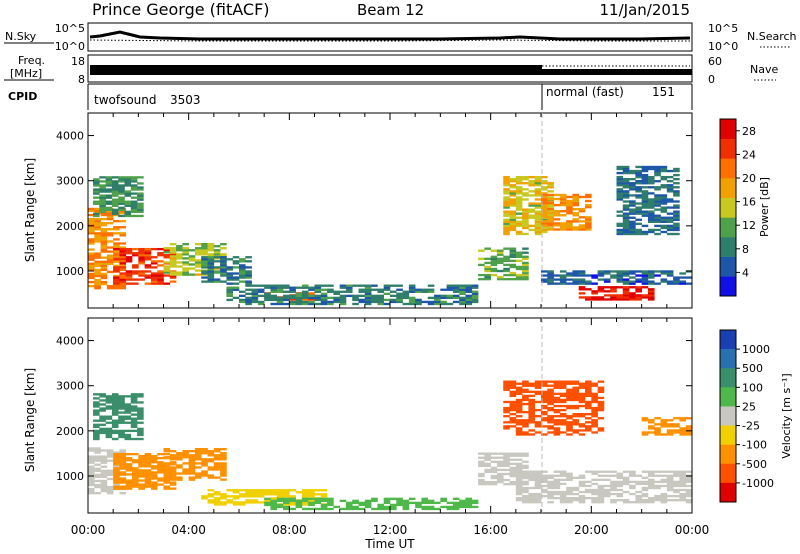 This screenshot has height=554, width=800. Describe the element at coordinates (723, 46) in the screenshot. I see `noise-tick-bottom-right: 10^0` at that location.